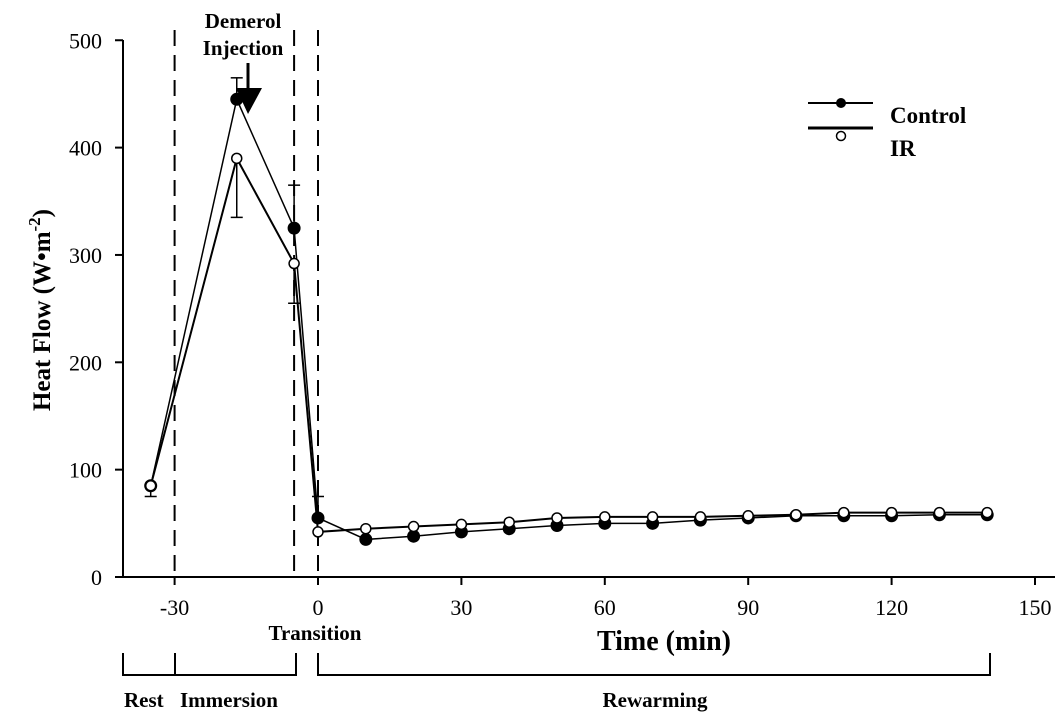  Describe the element at coordinates (605, 607) in the screenshot. I see `x-tick-label: 60` at that location.